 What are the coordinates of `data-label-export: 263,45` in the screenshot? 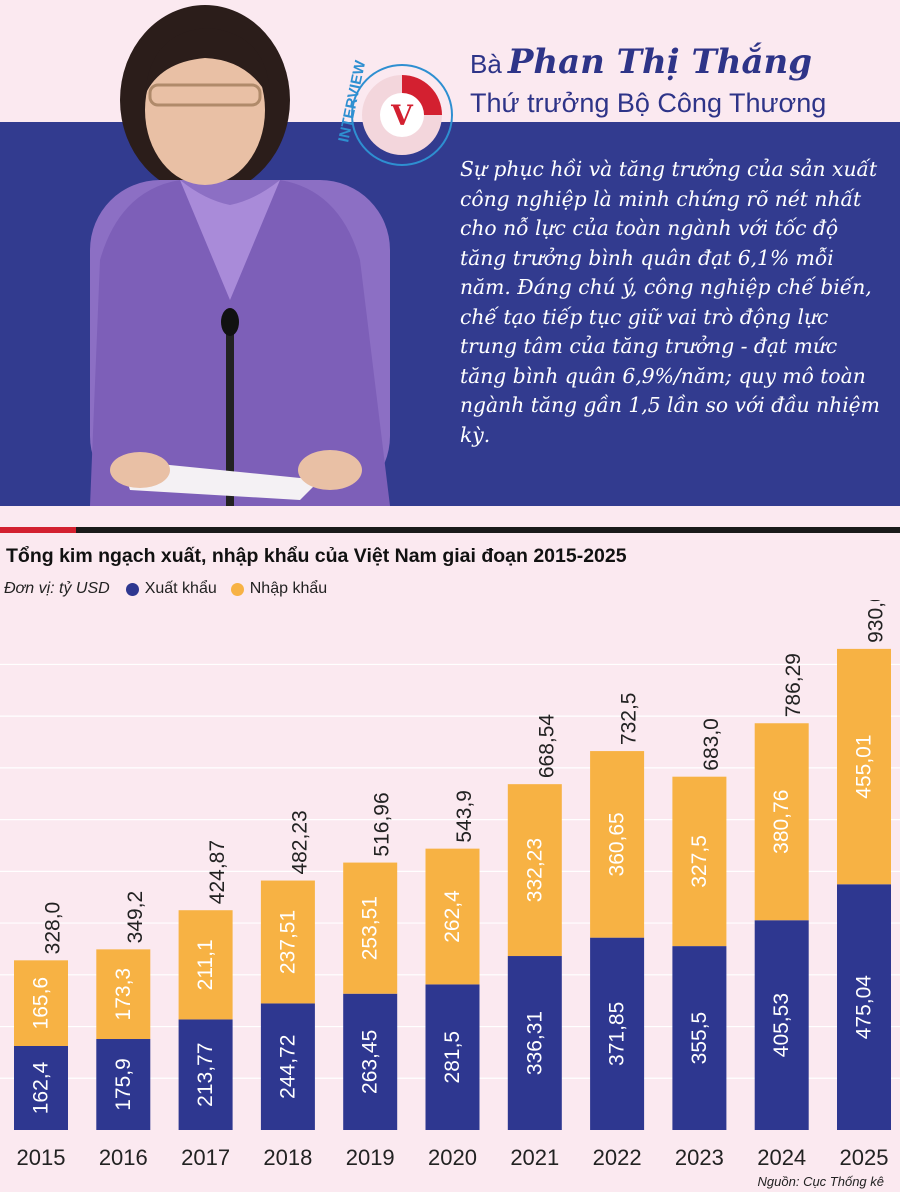 It's located at (370, 1062).